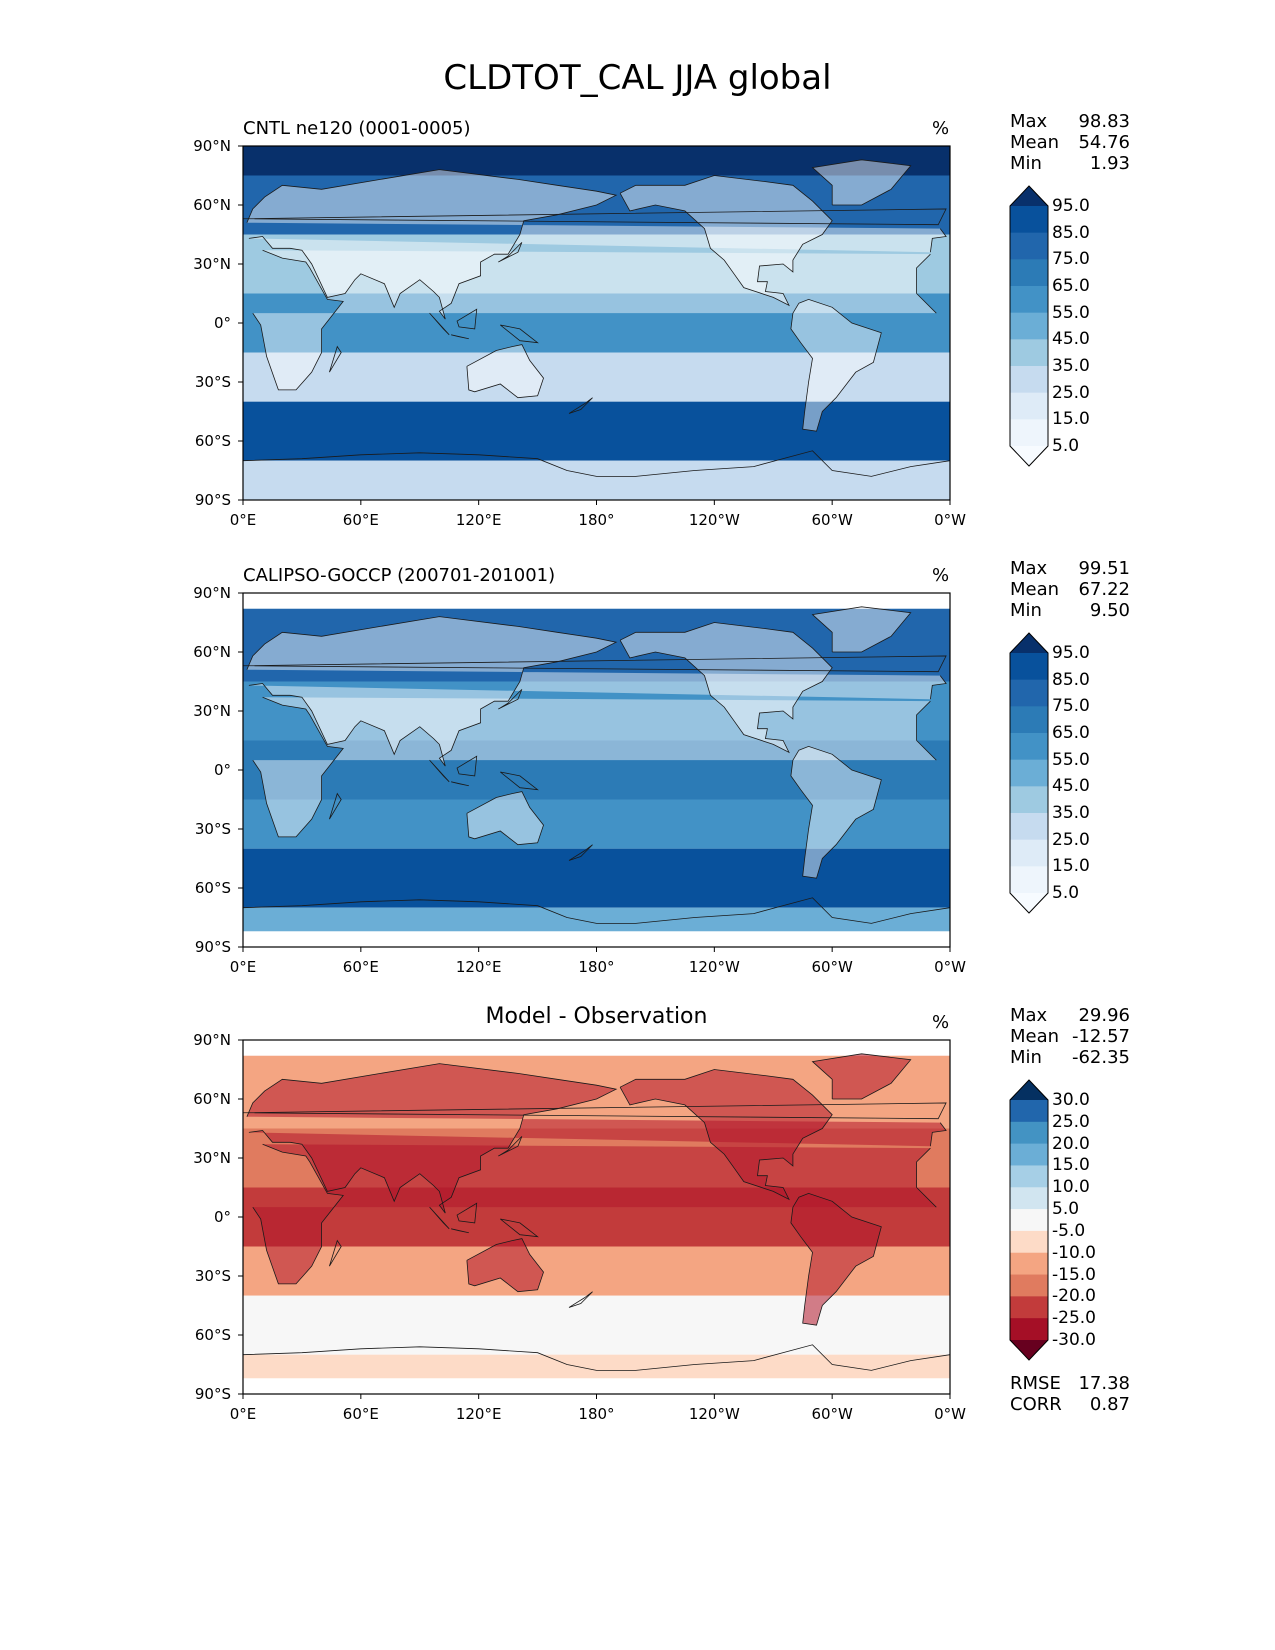  I want to click on stat-label: RMSE, so click(1035, 1383).